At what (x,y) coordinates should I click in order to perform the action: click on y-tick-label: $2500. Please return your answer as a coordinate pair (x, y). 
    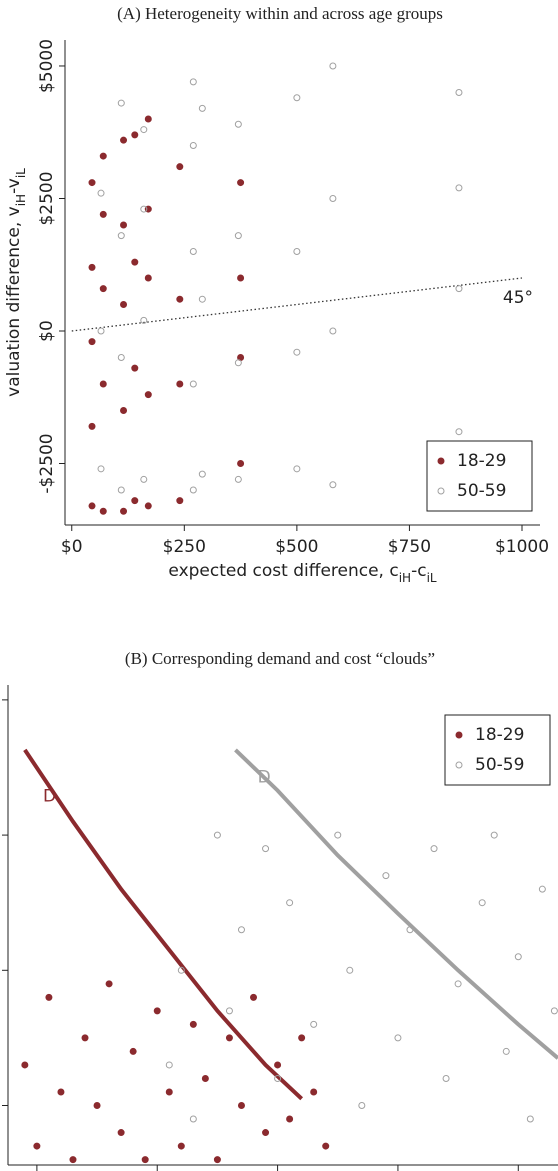
    Looking at the image, I should click on (47, 198).